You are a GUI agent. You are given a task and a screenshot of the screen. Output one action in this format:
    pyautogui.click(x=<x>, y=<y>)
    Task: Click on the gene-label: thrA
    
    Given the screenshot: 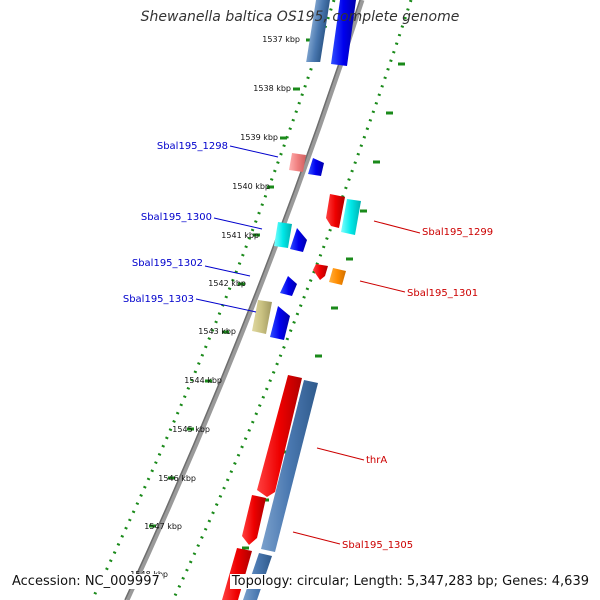 What is the action you would take?
    pyautogui.click(x=376, y=460)
    